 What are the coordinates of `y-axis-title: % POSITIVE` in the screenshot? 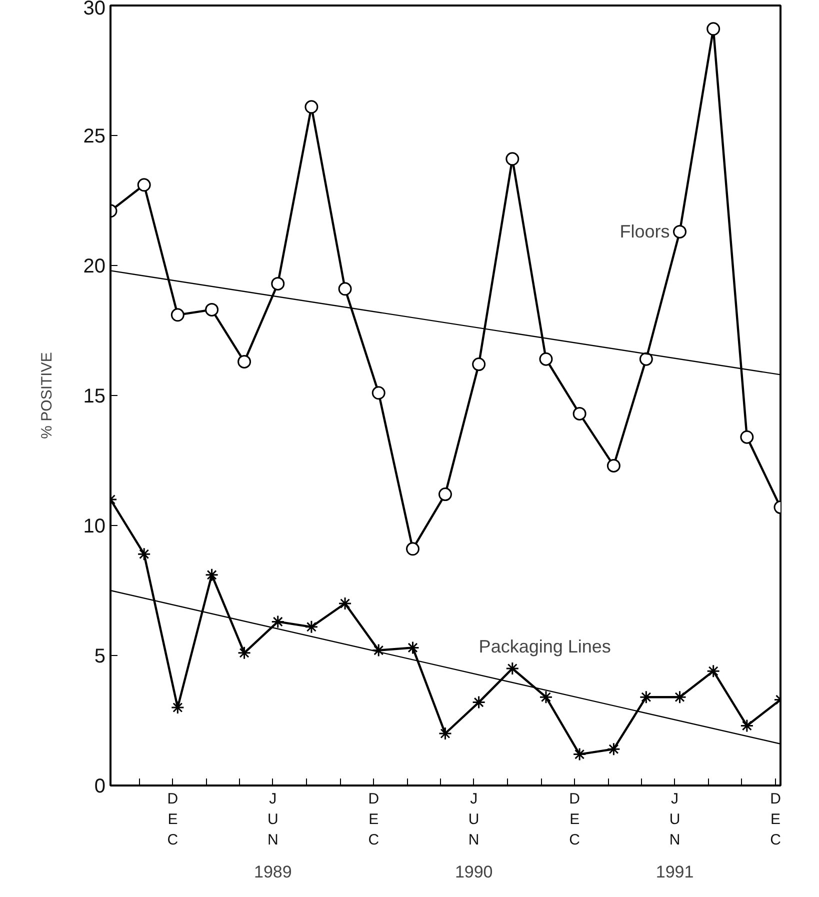 It's located at (47, 395).